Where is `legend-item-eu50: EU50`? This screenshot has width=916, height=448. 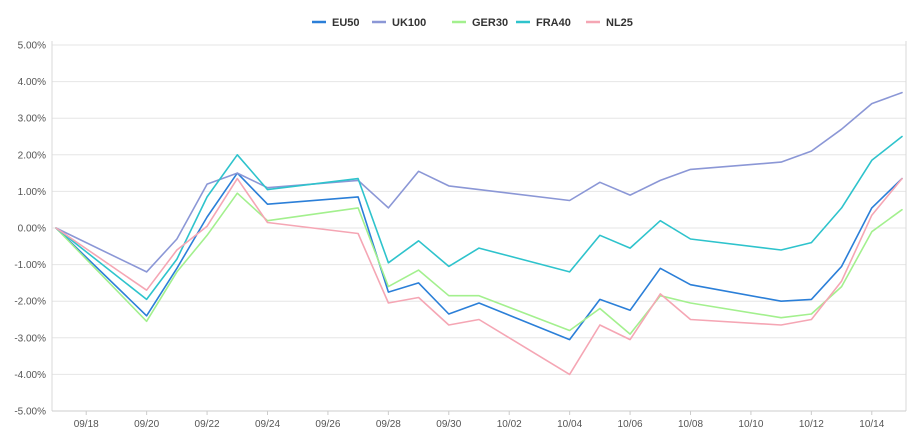
legend-item-eu50: EU50 is located at coordinates (336, 23).